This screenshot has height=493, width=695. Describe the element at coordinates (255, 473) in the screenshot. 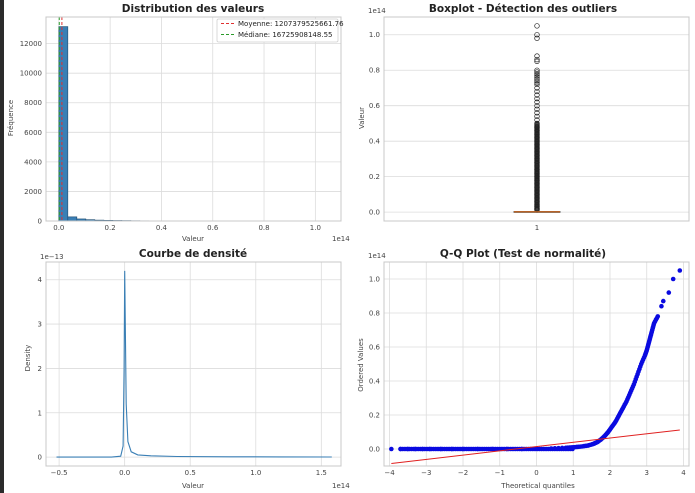

I see `x-tick-label-dens: 1.0` at that location.